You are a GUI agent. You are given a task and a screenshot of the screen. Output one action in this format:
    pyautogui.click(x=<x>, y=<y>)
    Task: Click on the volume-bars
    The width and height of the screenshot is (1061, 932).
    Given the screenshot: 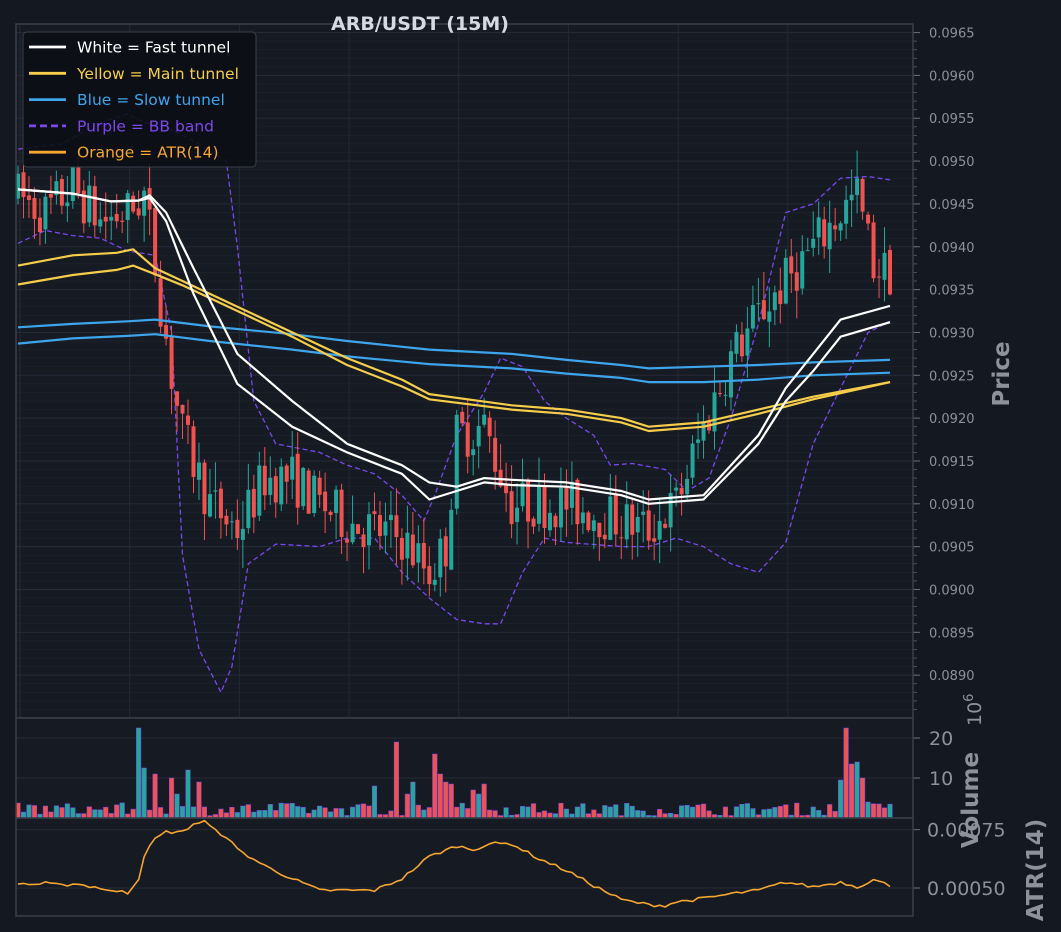 What is the action you would take?
    pyautogui.click(x=454, y=773)
    